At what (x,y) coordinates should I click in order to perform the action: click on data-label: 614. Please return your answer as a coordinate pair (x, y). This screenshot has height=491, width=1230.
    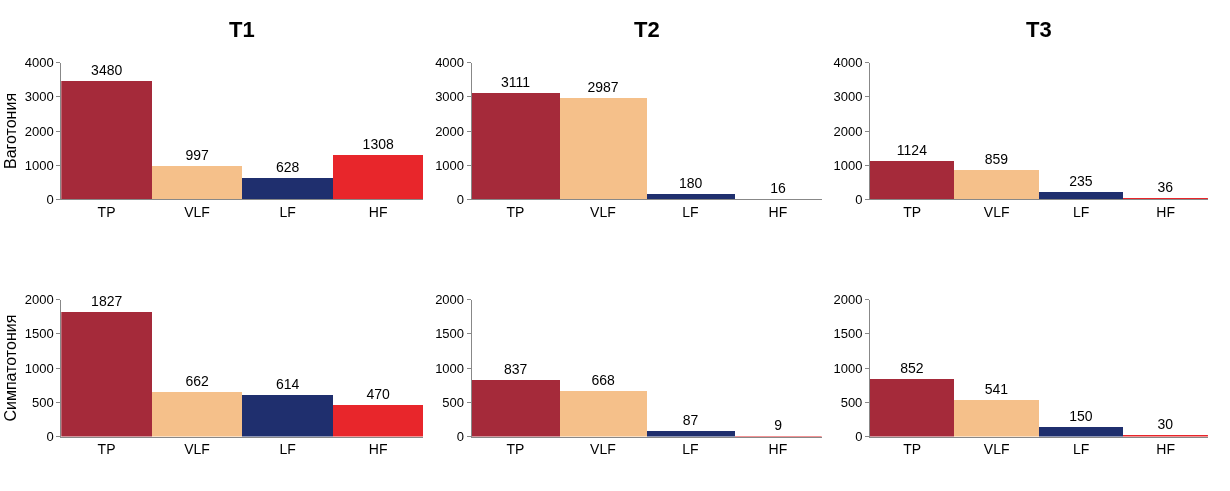
    Looking at the image, I should click on (287, 383).